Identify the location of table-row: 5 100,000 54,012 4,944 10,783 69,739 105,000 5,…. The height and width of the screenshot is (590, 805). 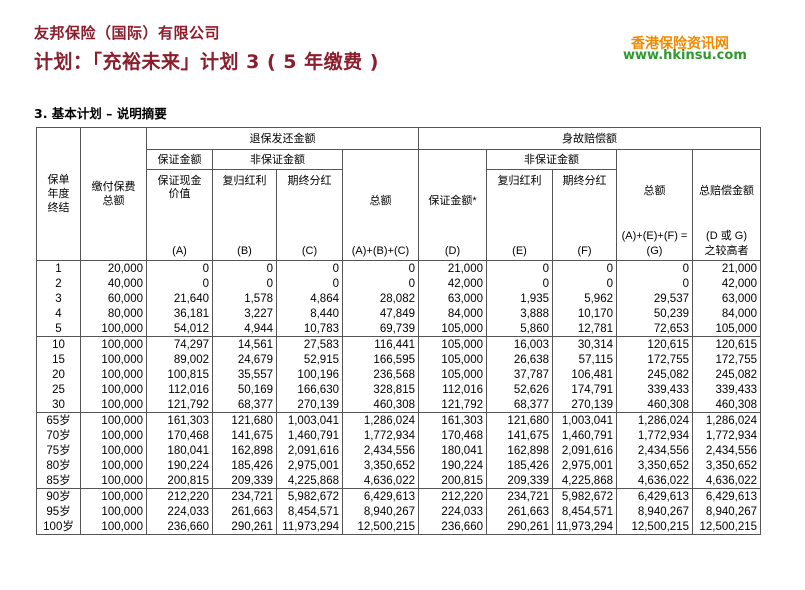
(399, 329).